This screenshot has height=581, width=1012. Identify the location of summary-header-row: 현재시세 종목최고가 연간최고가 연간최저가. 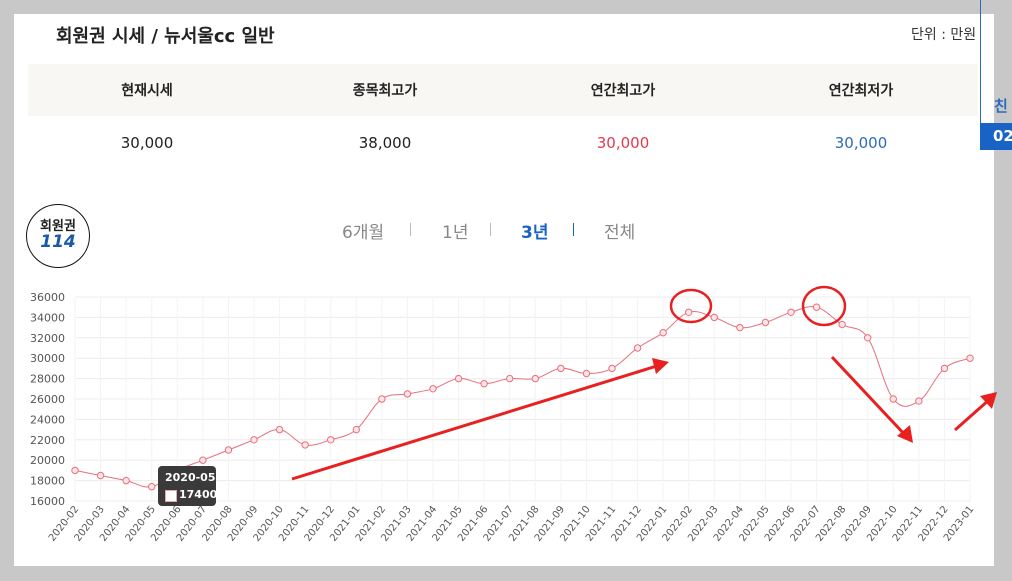
(503, 90).